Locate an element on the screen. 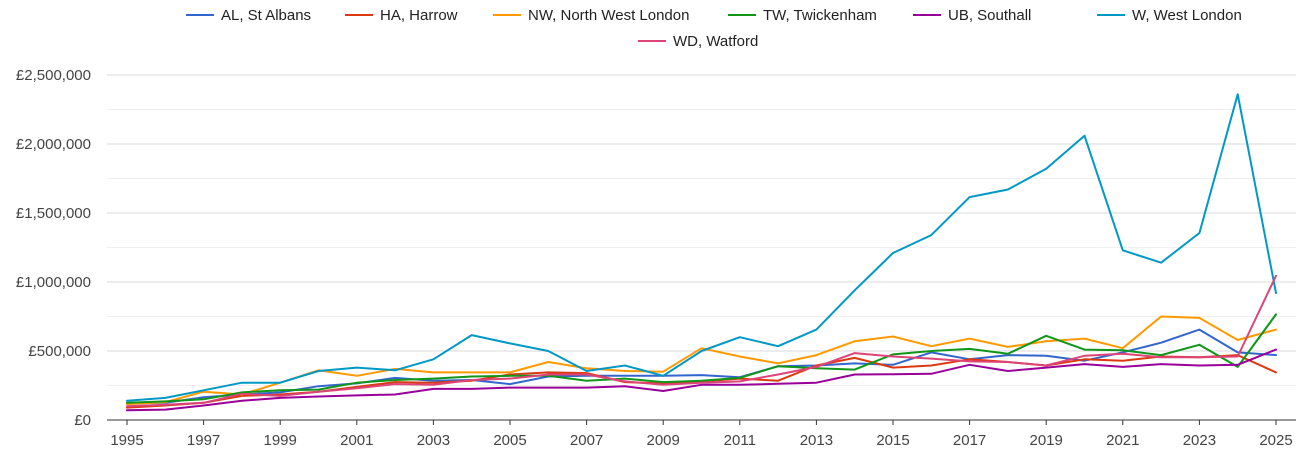  x-tick-label: 2023 is located at coordinates (1199, 440).